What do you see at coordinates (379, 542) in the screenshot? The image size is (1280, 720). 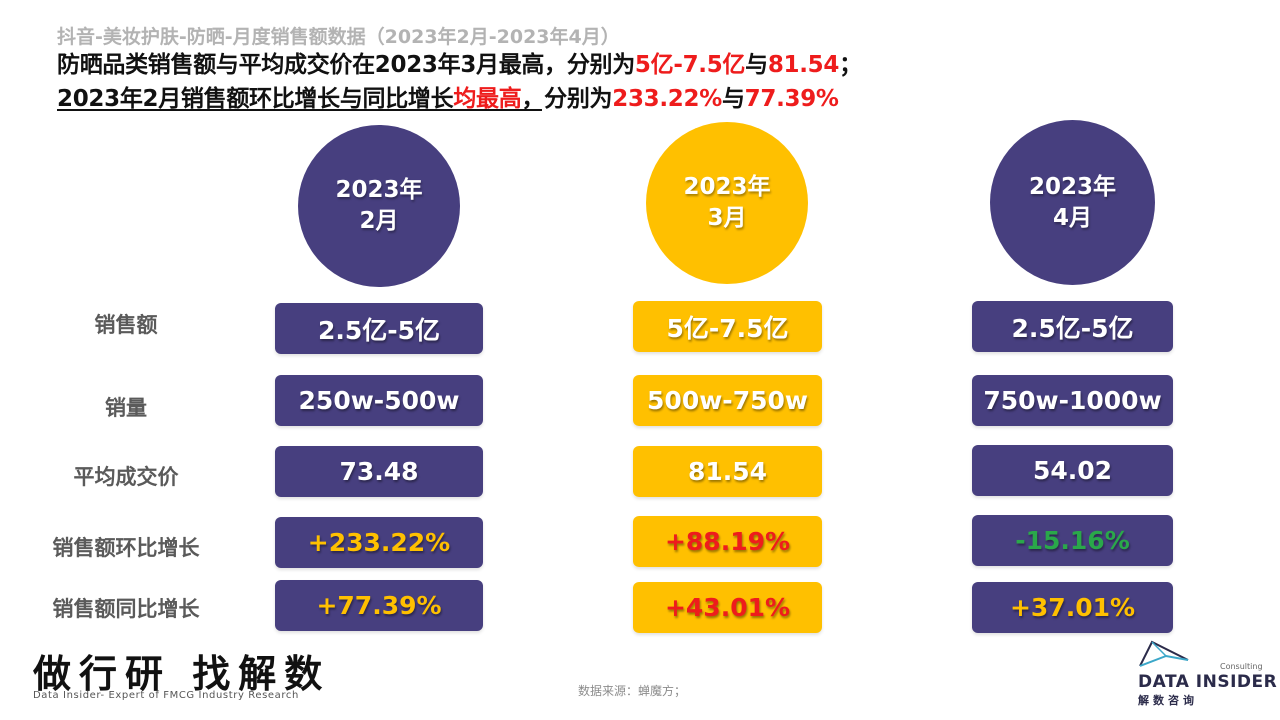 I see `cell-feb-mom-growth: +233.22%` at bounding box center [379, 542].